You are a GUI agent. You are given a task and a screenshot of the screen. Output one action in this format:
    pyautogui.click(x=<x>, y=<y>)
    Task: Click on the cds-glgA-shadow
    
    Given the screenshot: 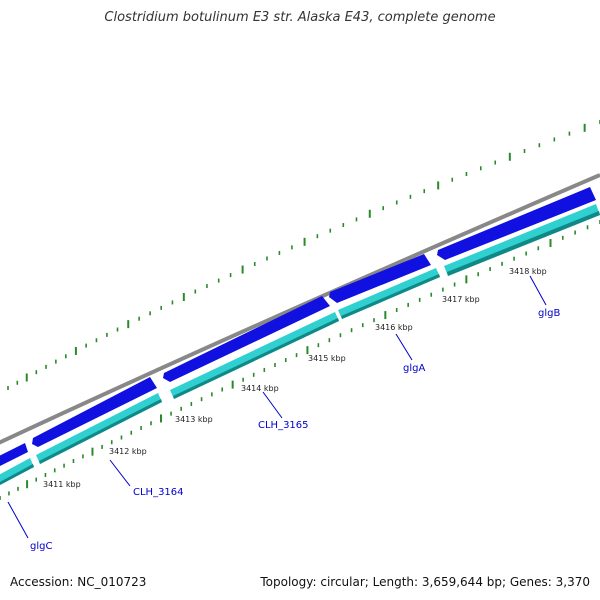 What is the action you would take?
    pyautogui.click(x=390, y=296)
    